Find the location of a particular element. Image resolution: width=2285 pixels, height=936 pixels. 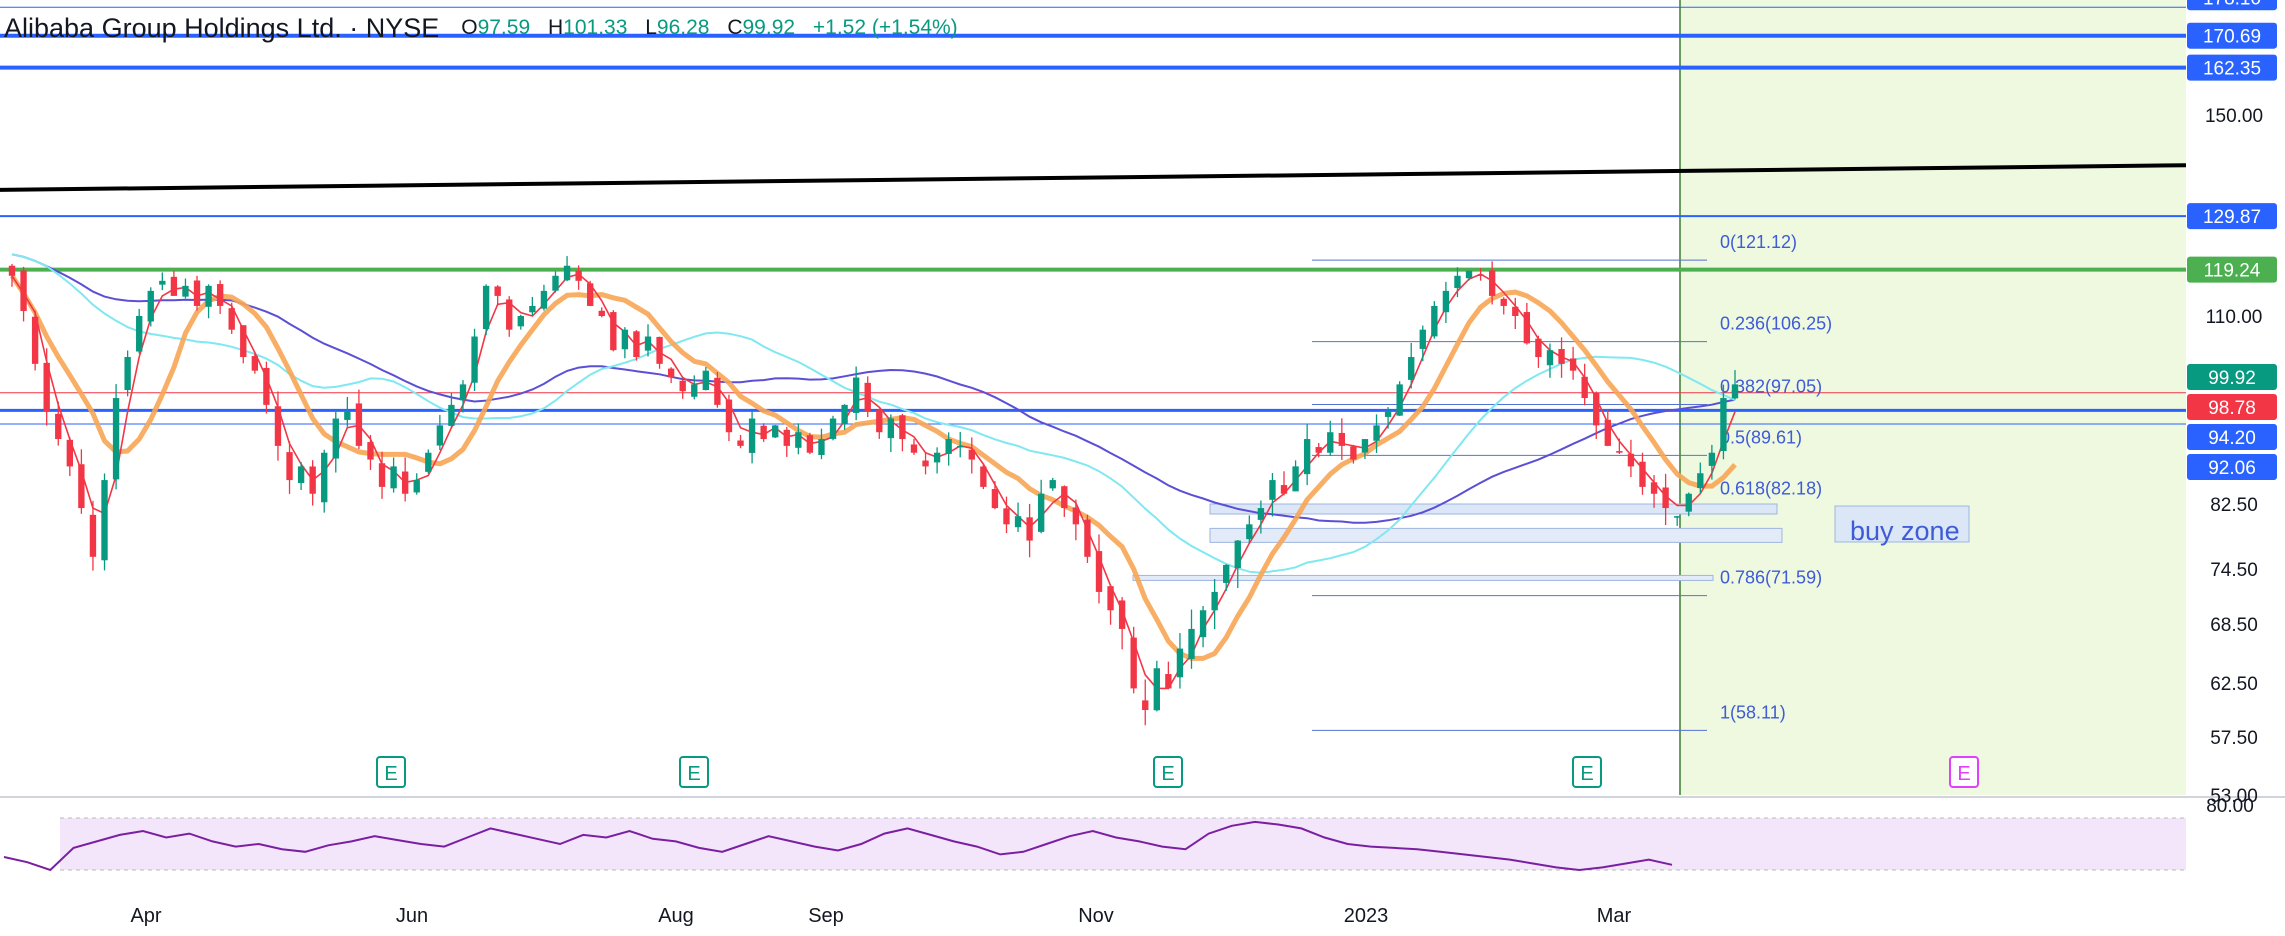

trendline is located at coordinates (1093, 177).